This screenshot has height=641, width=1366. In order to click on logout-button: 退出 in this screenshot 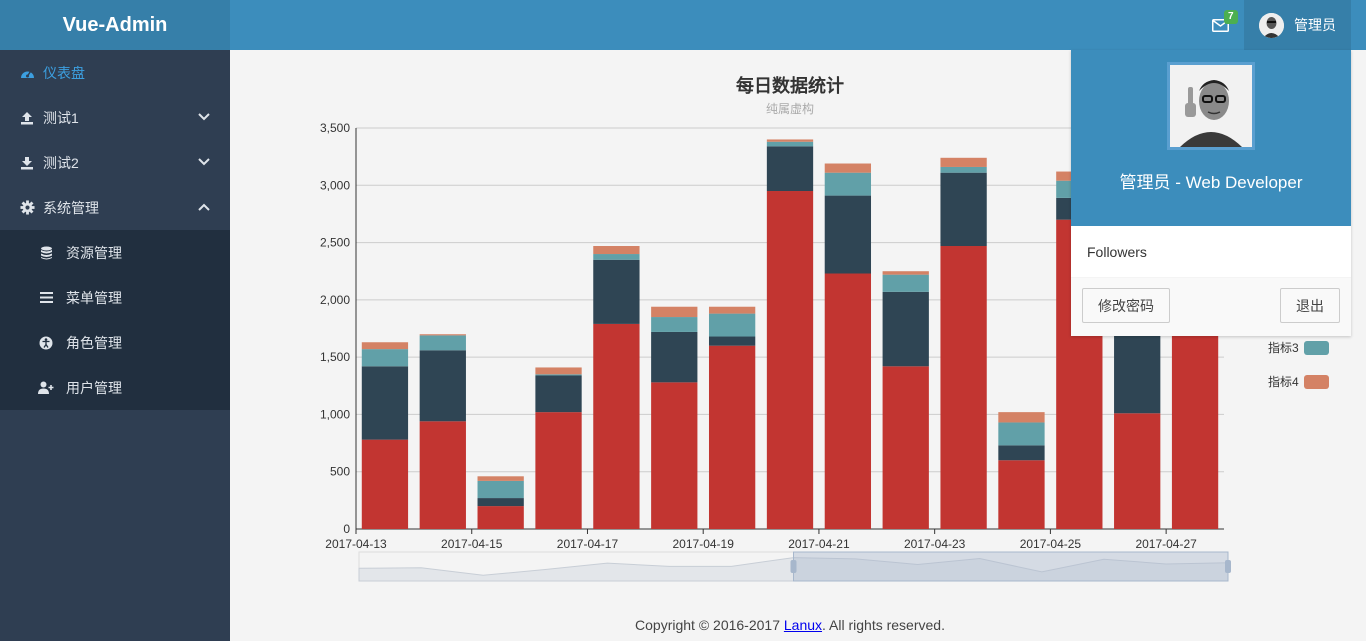, I will do `click(1310, 305)`.